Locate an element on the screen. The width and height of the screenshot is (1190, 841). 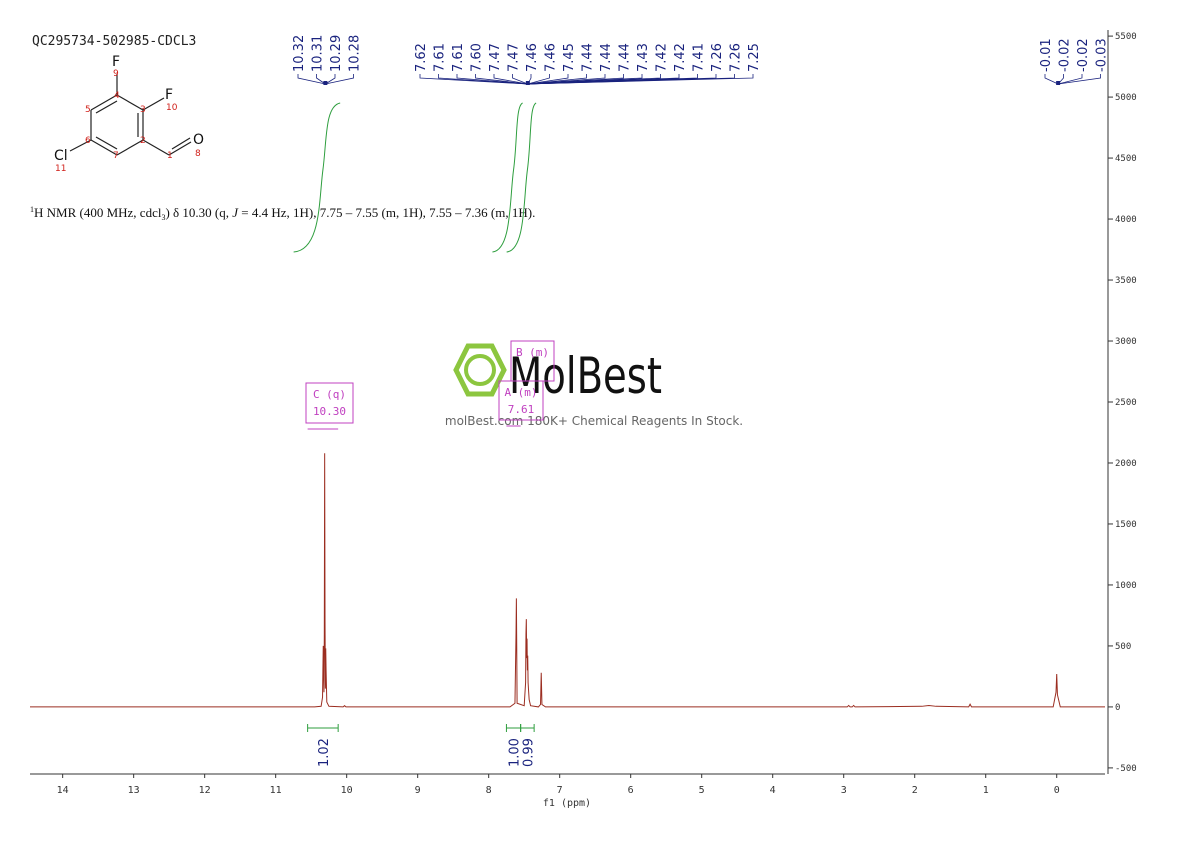
y-tick-label: 3500 is located at coordinates (1126, 281).